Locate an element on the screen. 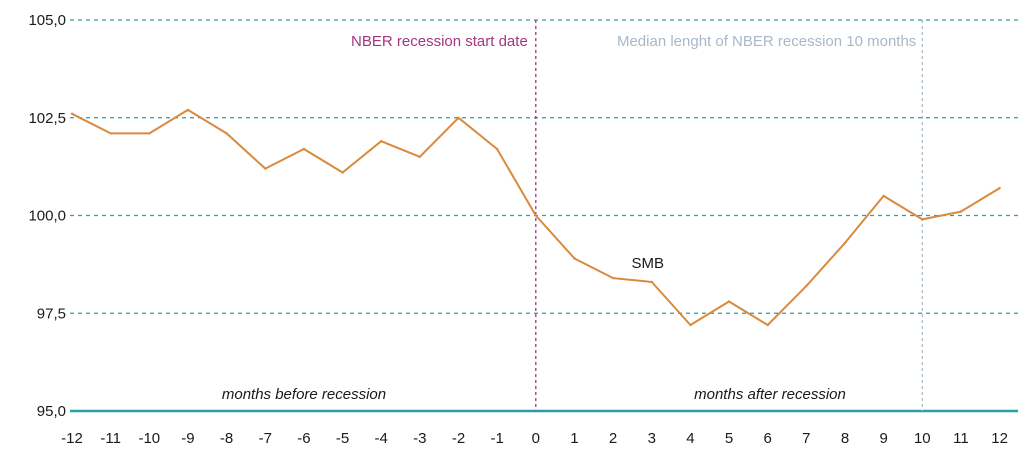 This screenshot has height=470, width=1024. x-tick-label: -4 is located at coordinates (381, 438).